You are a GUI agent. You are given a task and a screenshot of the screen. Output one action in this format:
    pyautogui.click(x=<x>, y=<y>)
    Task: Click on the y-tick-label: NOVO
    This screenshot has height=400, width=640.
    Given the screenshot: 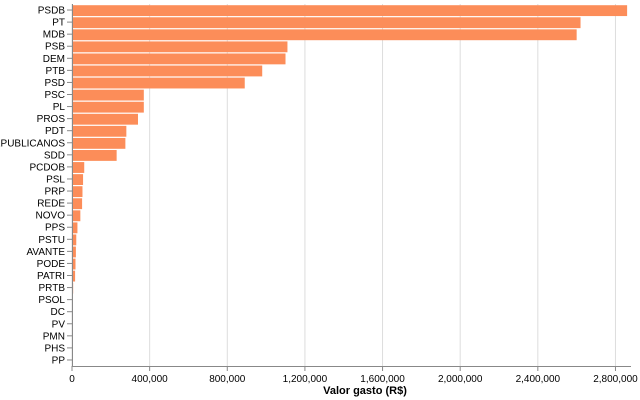 What is the action you would take?
    pyautogui.click(x=51, y=216)
    